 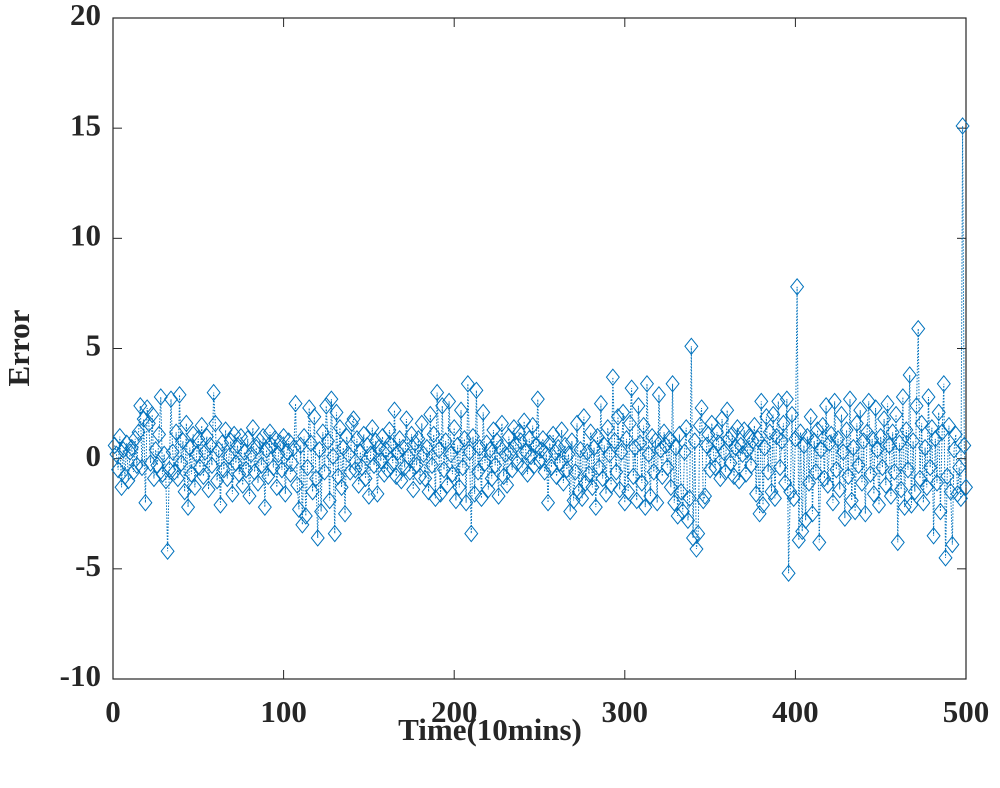 I want to click on x-tick-label: 0, so click(x=113, y=711).